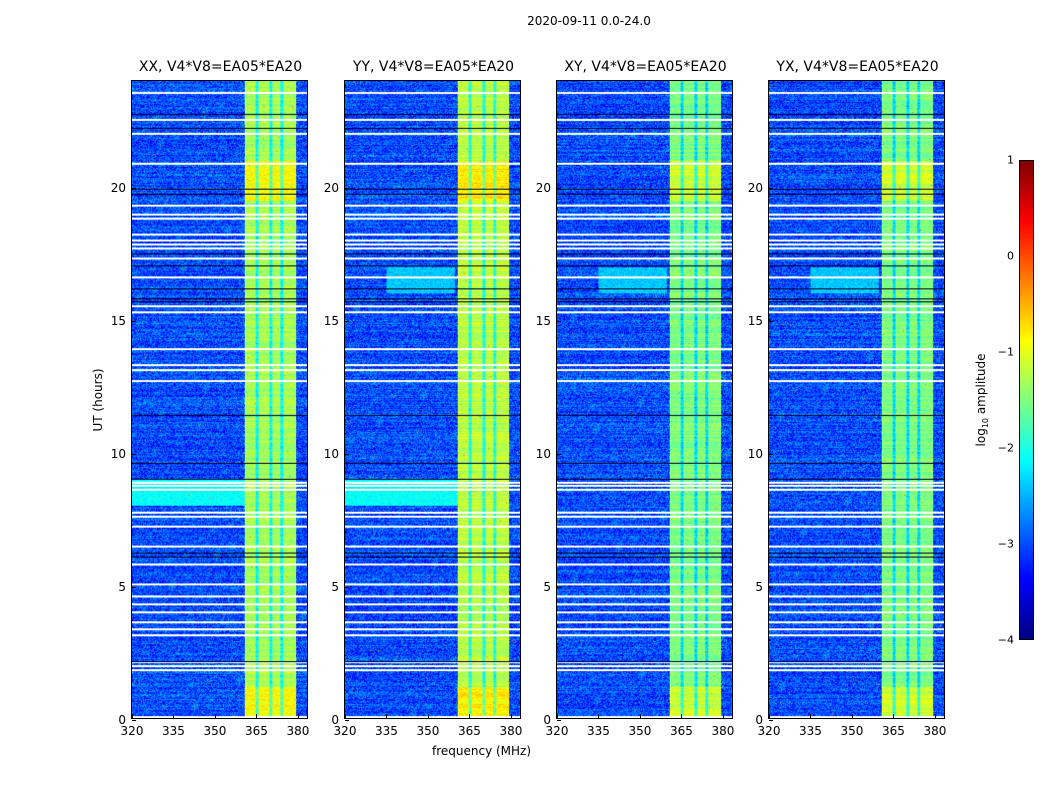 This screenshot has width=1050, height=800. I want to click on colorbar-tick-label: 1, so click(1010, 160).